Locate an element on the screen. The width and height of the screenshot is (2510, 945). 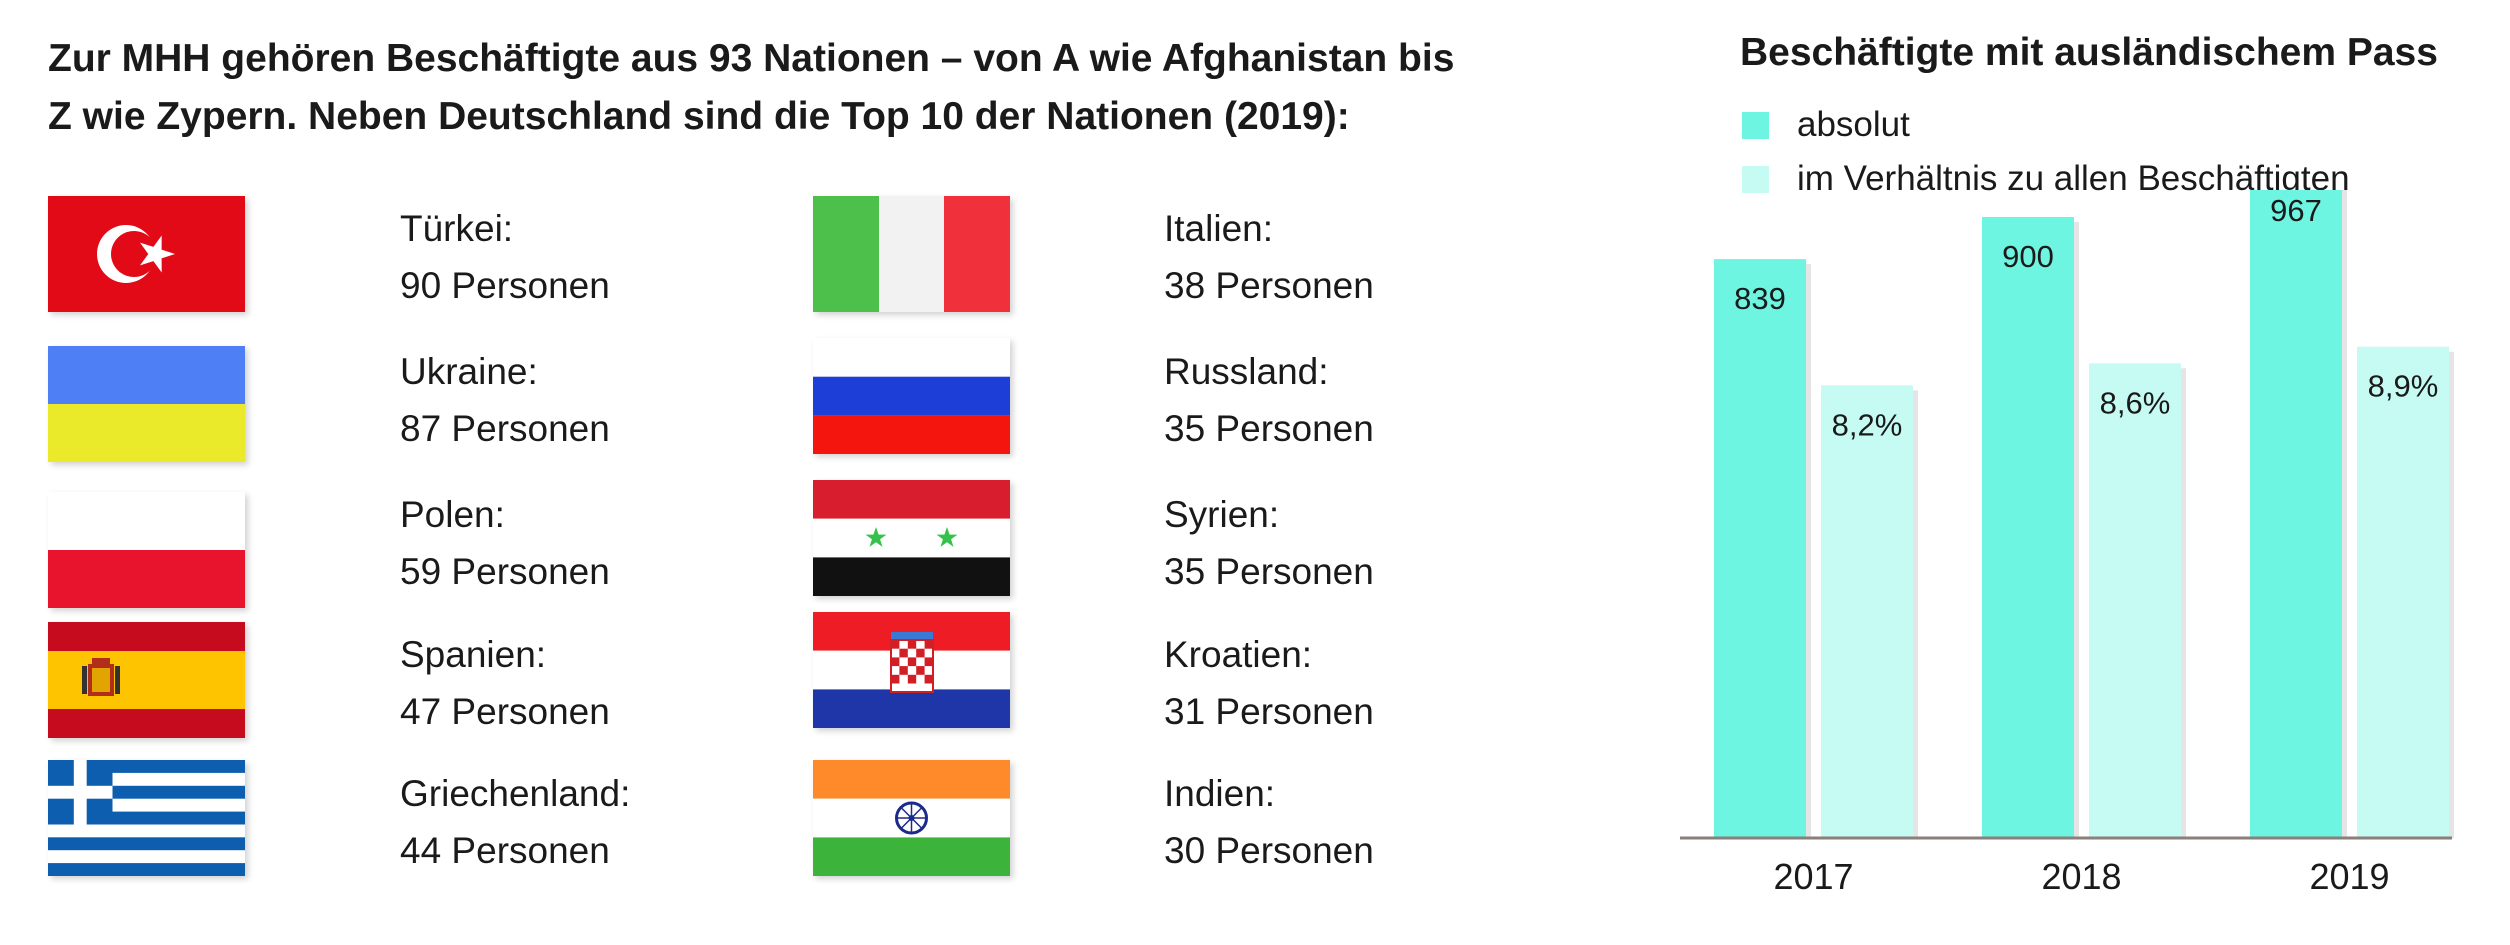
bar-ratio-2018 is located at coordinates (2135, 600).